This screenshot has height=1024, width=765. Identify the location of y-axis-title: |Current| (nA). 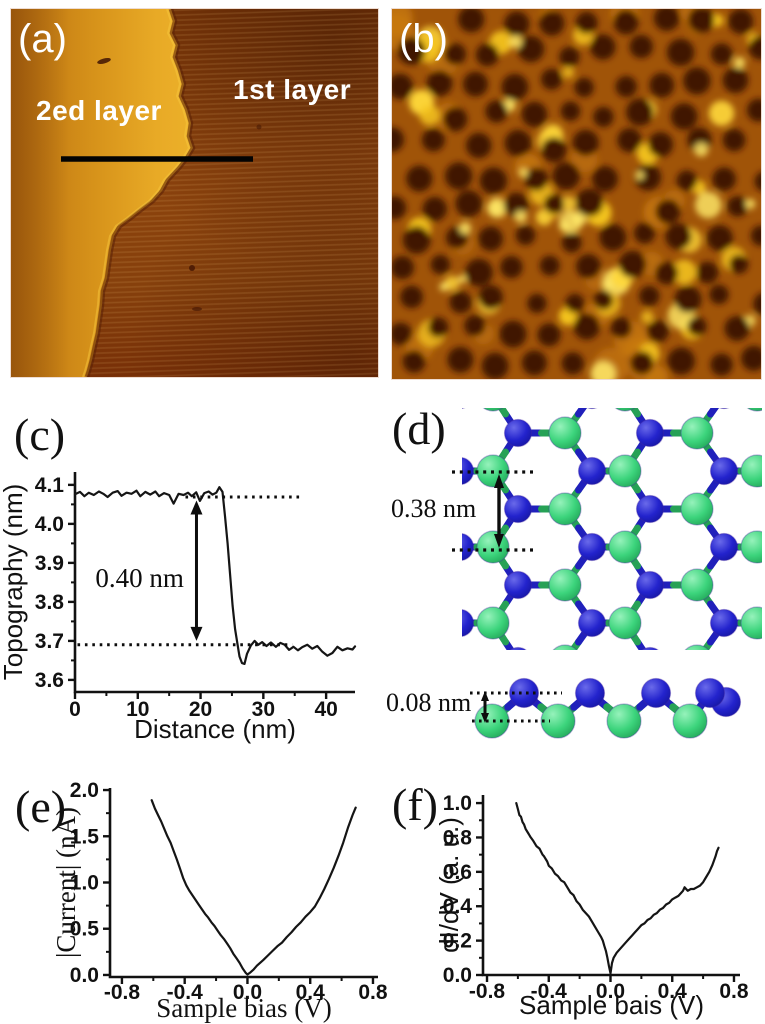
(66, 882).